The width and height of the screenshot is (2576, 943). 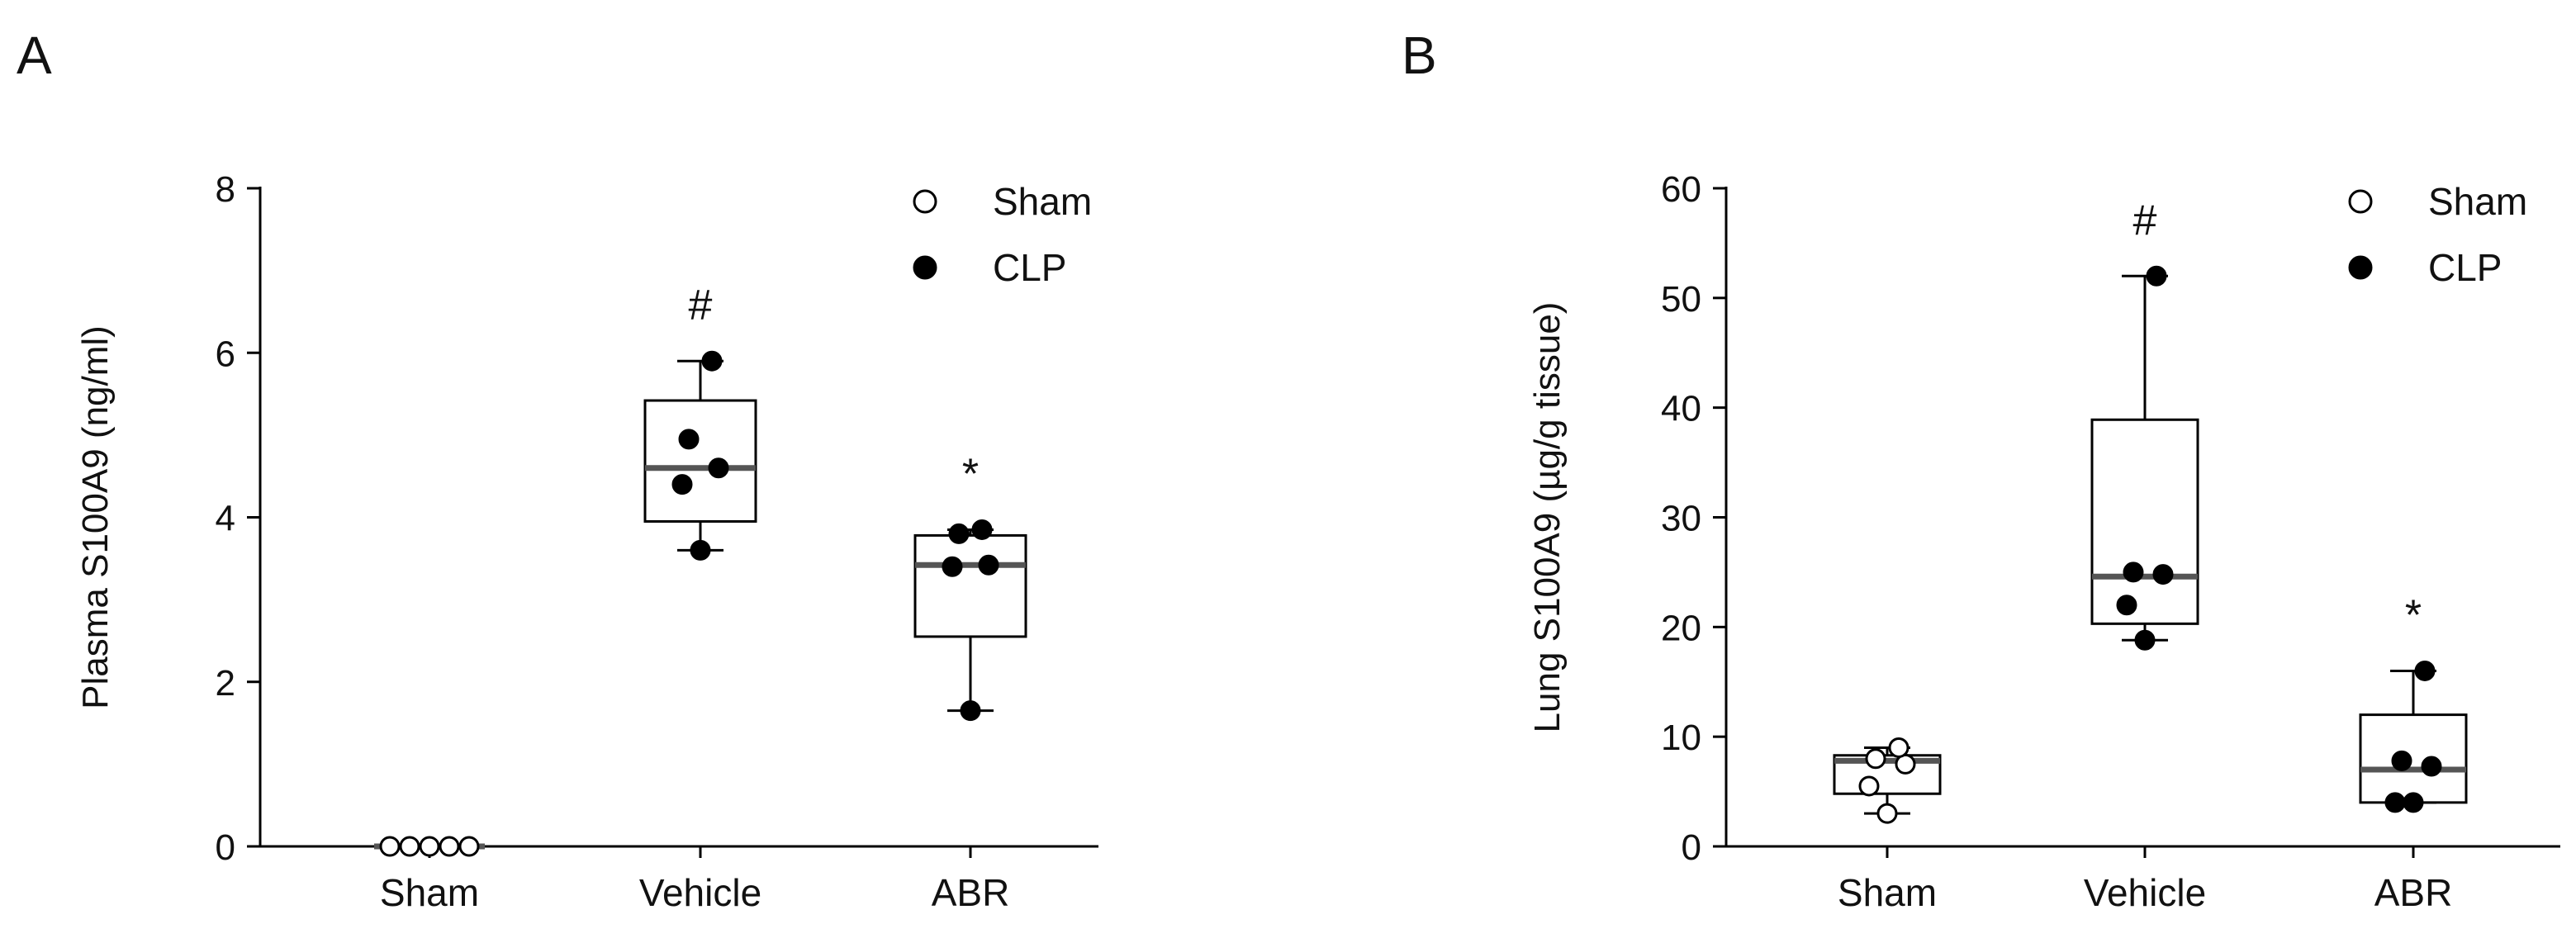 What do you see at coordinates (225, 189) in the screenshot?
I see `y-tick-label: 8` at bounding box center [225, 189].